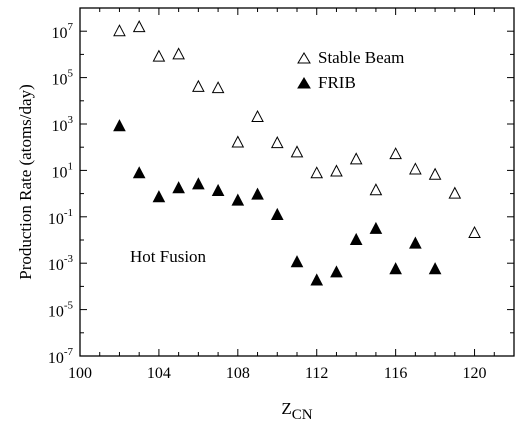 Image resolution: width=521 pixels, height=427 pixels. I want to click on legend-marker-frib, so click(304, 83).